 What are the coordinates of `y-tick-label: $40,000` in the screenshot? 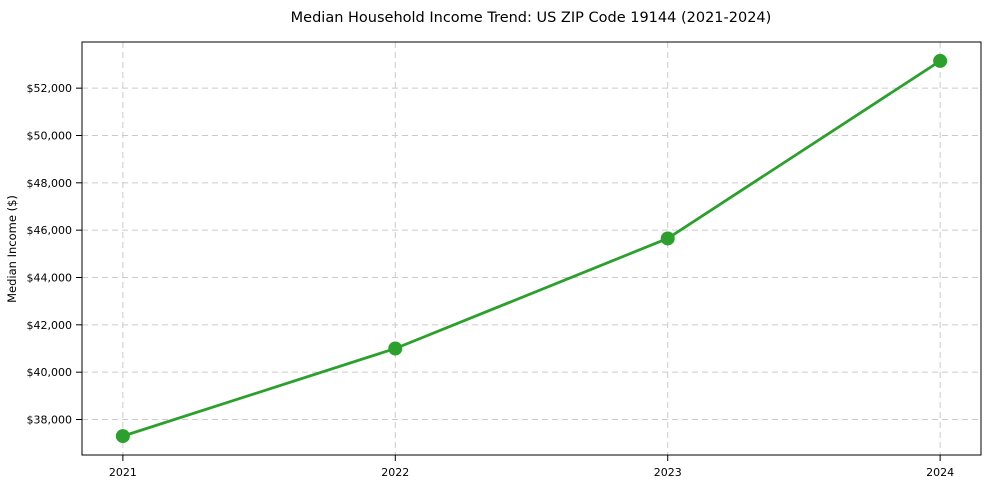 It's located at (50, 372).